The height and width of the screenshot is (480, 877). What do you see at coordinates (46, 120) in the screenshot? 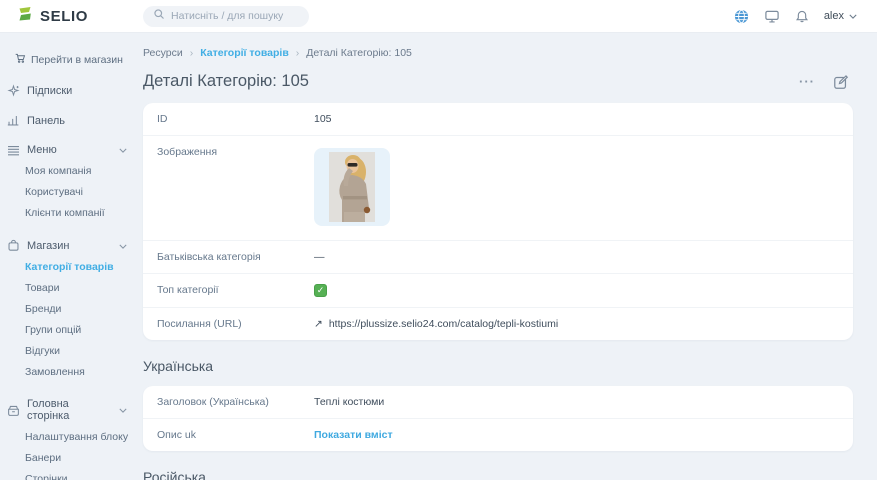
I see `sidebar-item-label: Панель` at bounding box center [46, 120].